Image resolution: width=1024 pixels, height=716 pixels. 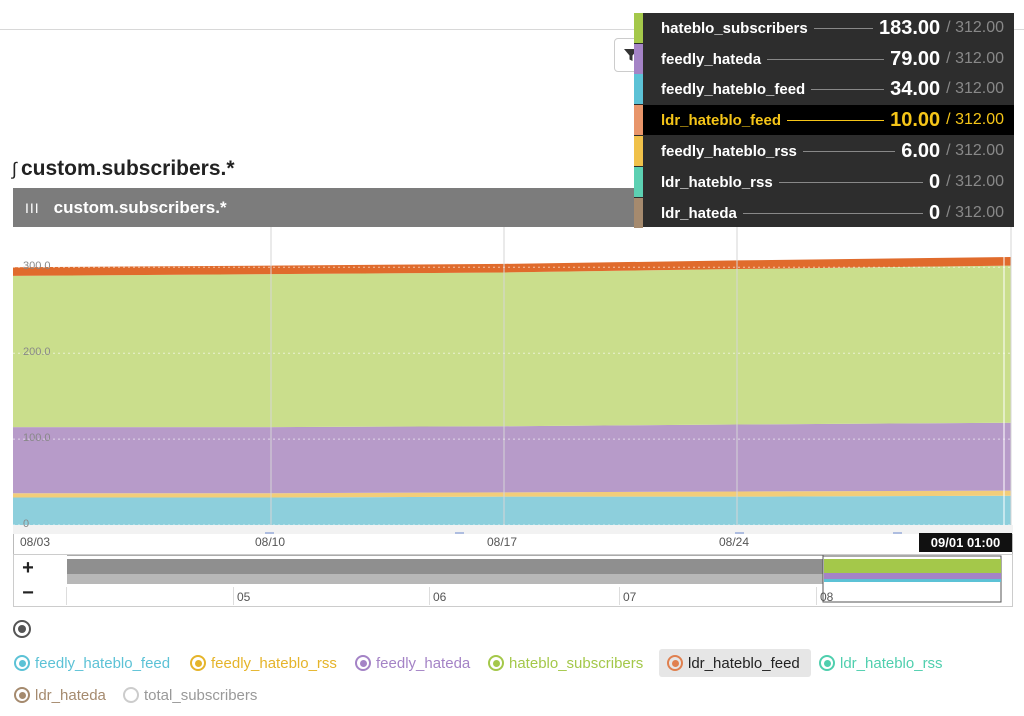 What do you see at coordinates (734, 28) in the screenshot?
I see `tooltip-series-name: hateblo_subscribers` at bounding box center [734, 28].